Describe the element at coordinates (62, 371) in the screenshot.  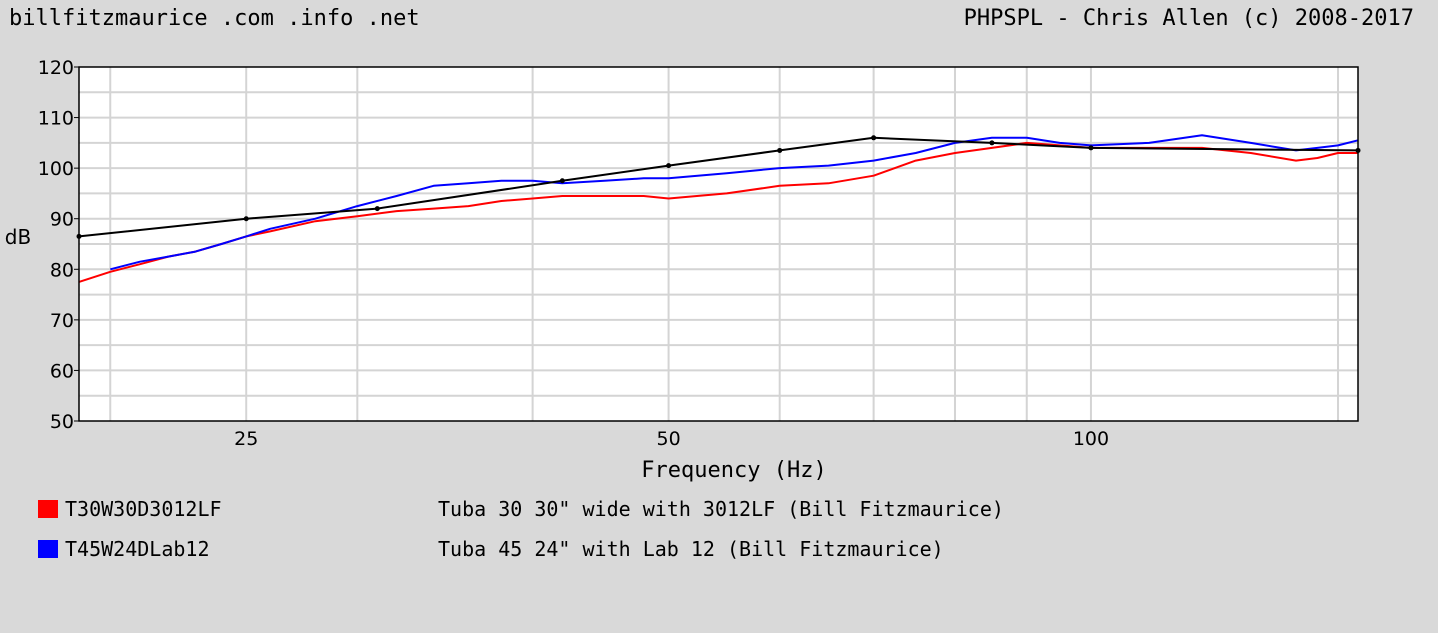
I see `y-tick-label: 60` at that location.